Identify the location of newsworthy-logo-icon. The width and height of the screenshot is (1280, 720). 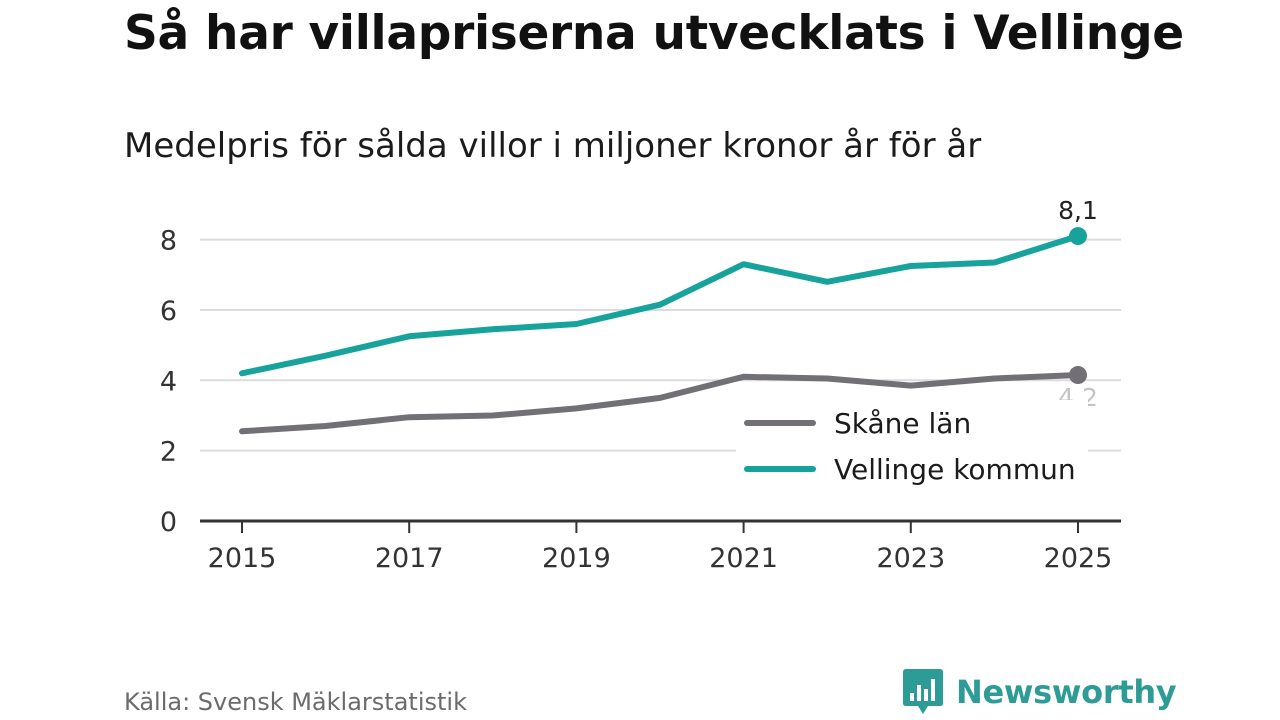
(923, 691).